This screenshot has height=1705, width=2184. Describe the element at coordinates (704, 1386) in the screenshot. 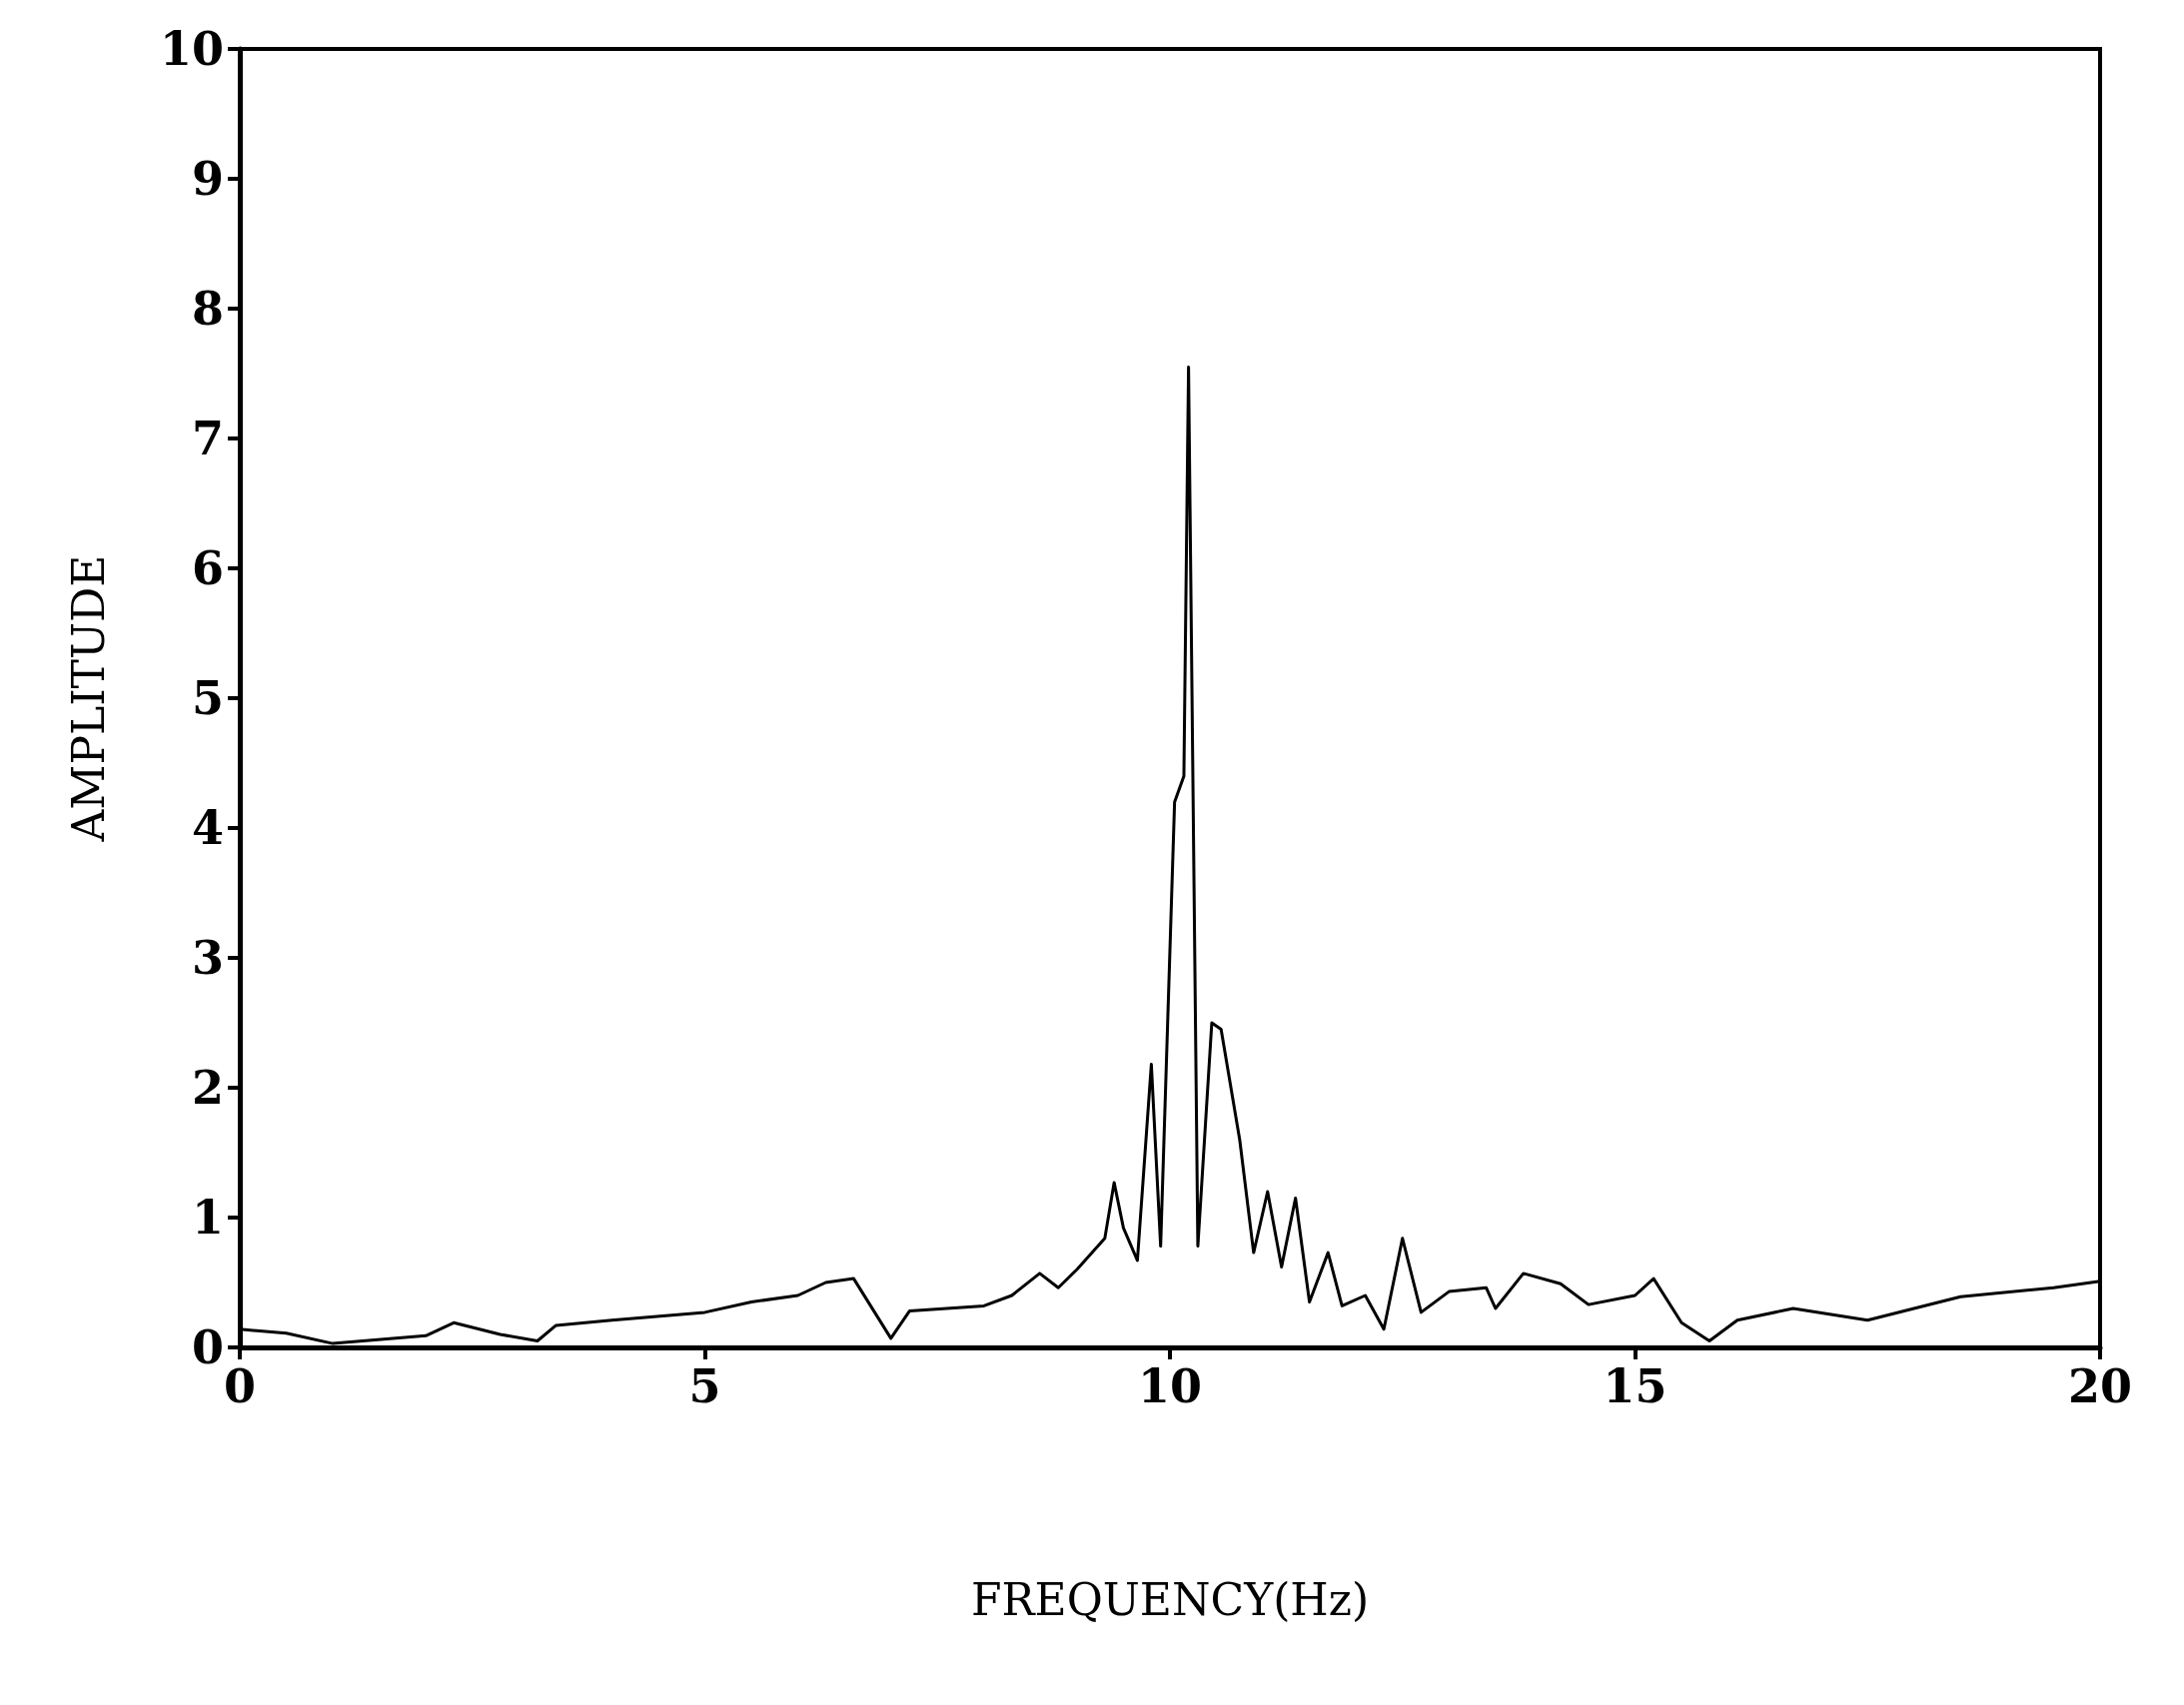

I see `x-tick-label: 5` at that location.